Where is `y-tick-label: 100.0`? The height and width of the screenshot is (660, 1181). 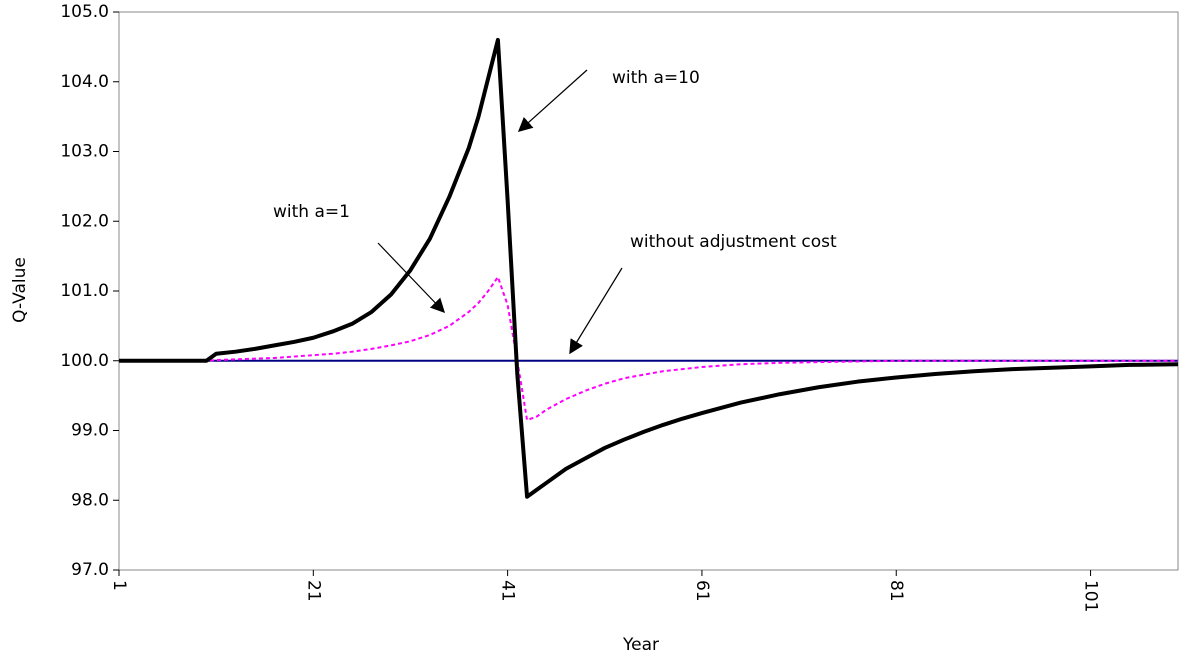 y-tick-label: 100.0 is located at coordinates (84, 361).